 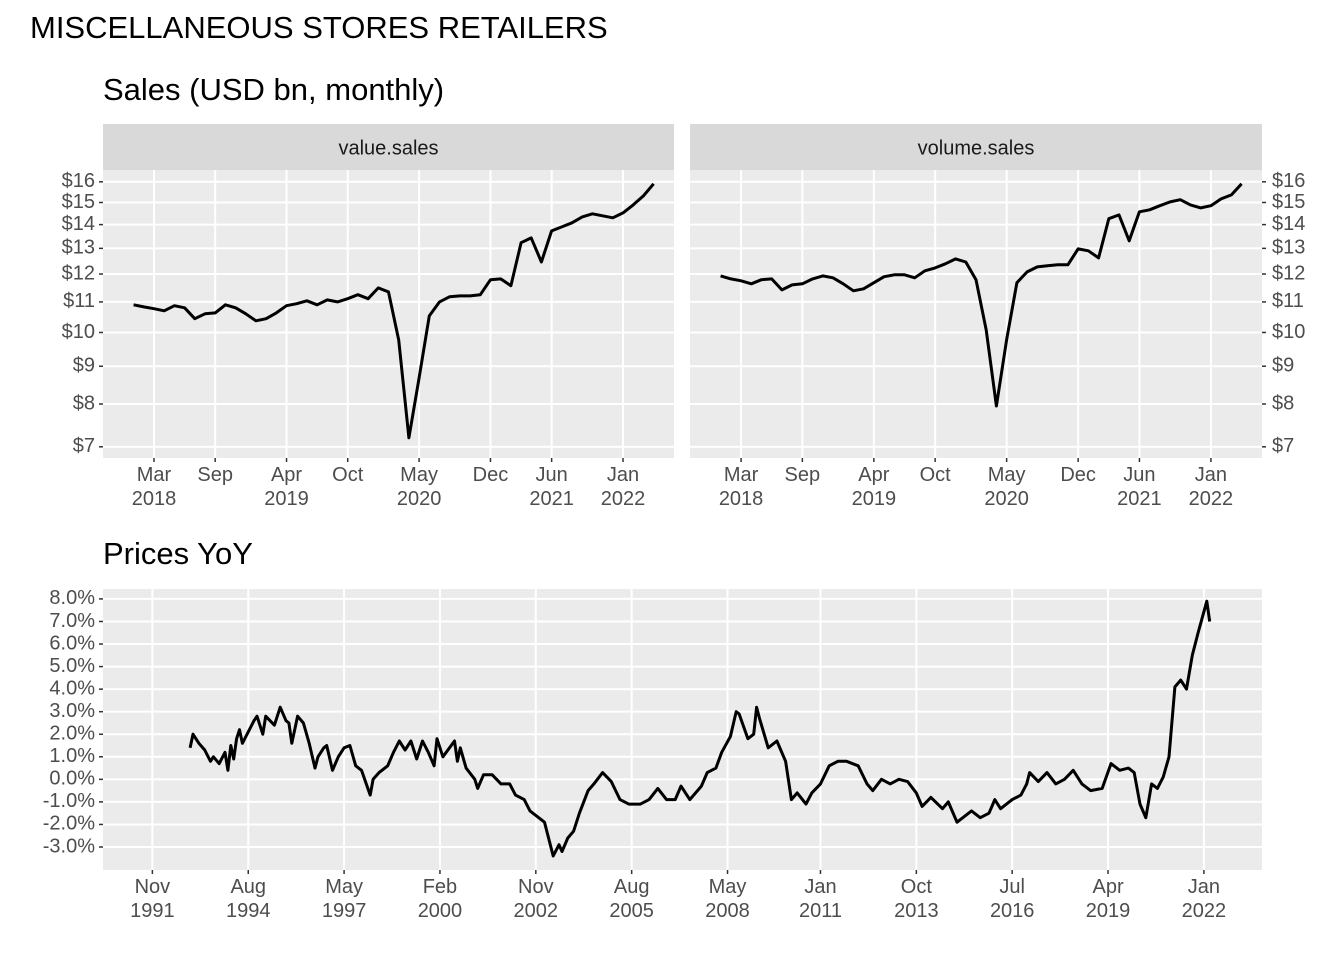 I want to click on chart-title: Sales (USD bn, monthly), so click(x=273, y=89).